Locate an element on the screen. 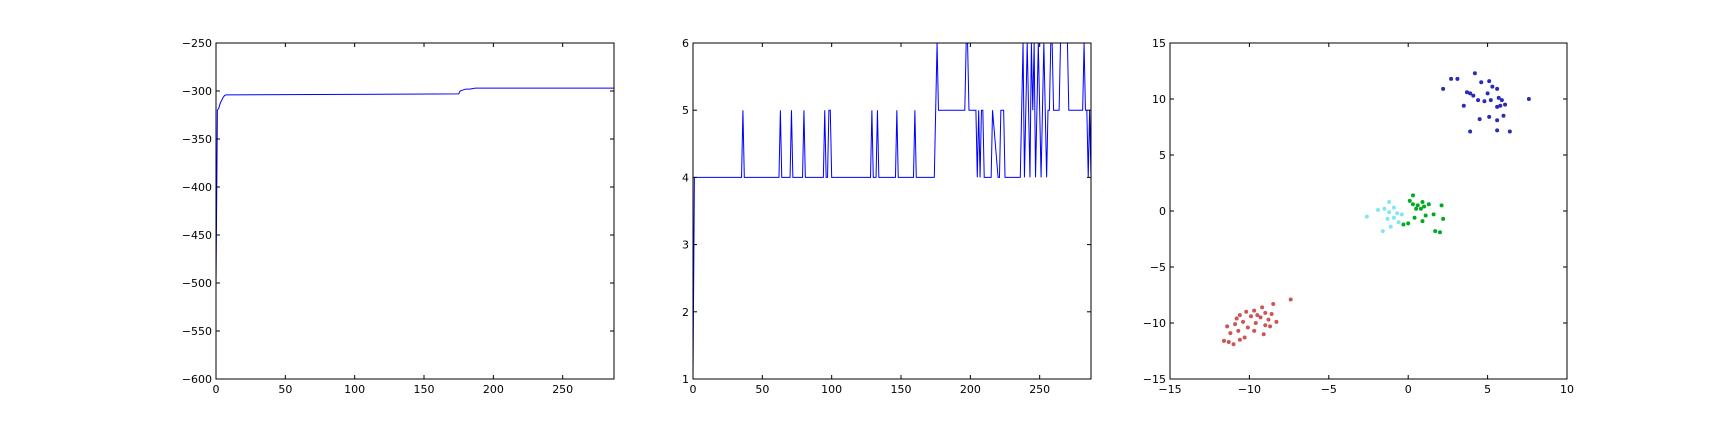  y-tick-label: −550 is located at coordinates (197, 331).